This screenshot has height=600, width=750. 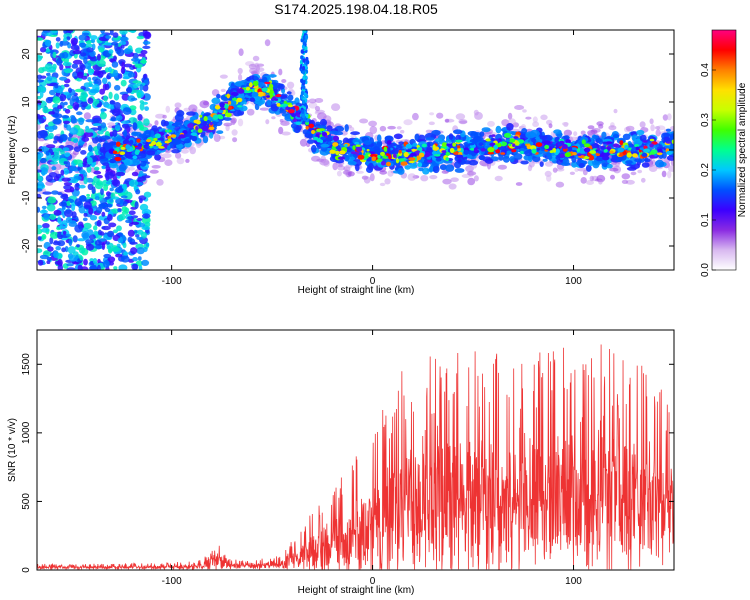 What do you see at coordinates (26, 570) in the screenshot?
I see `y-tick-label: 0` at bounding box center [26, 570].